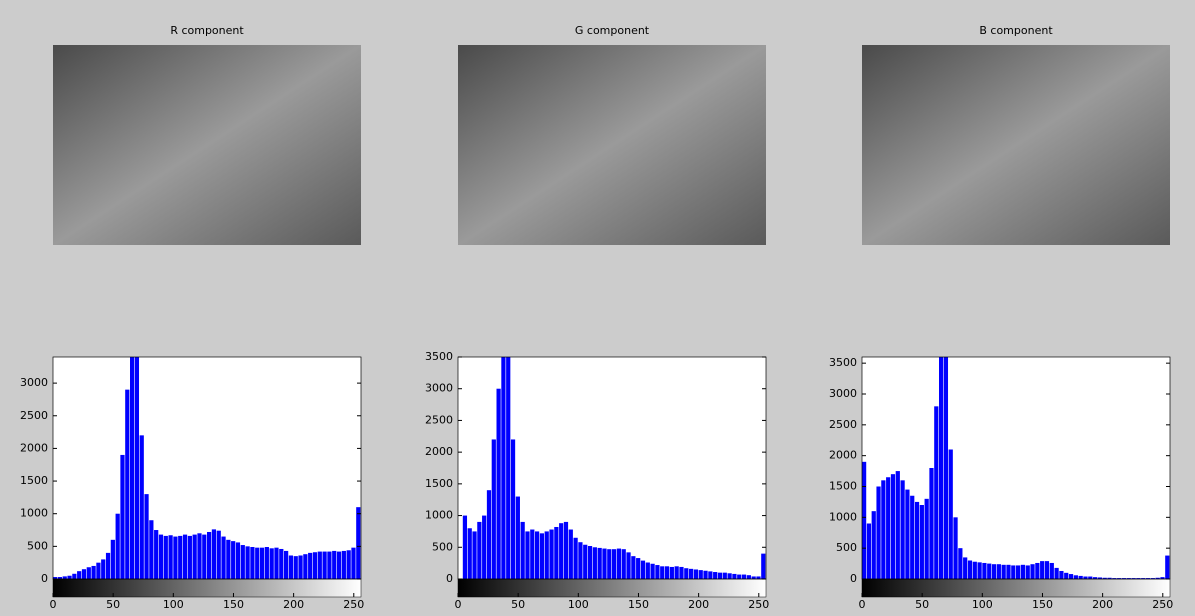  I want to click on x-tick-label: 0, so click(458, 604).